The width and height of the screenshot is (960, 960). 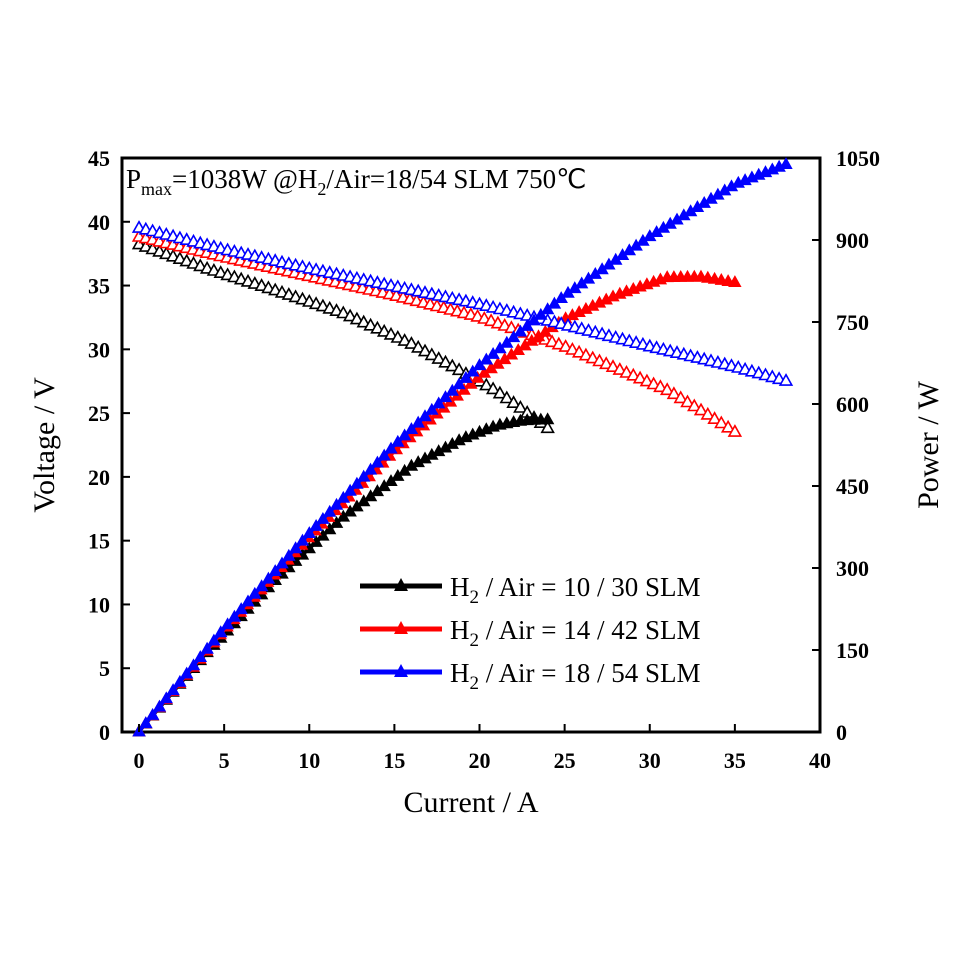 I want to click on x-tick-label: 30, so click(x=650, y=760).